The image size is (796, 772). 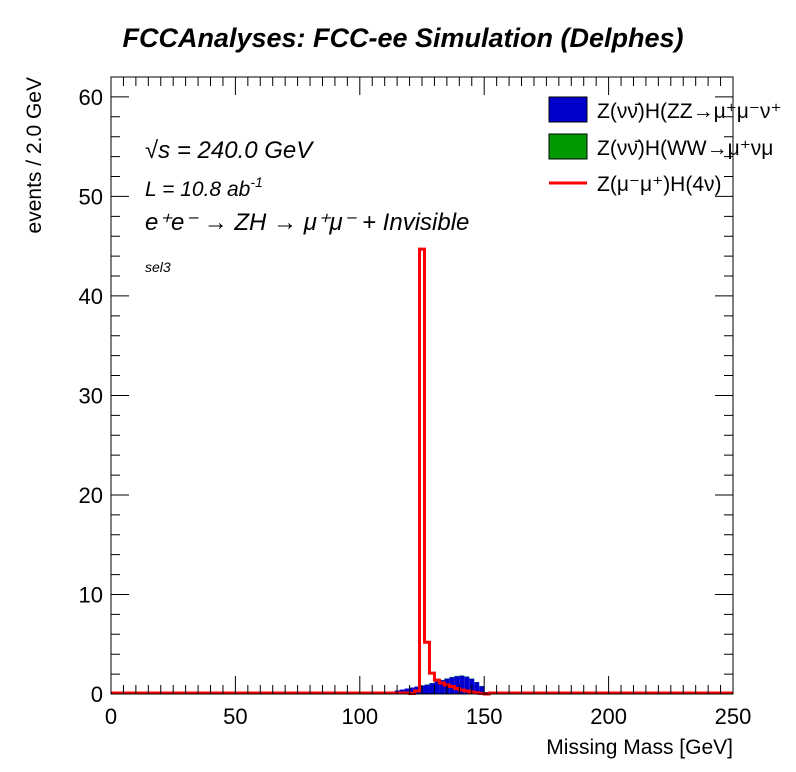 What do you see at coordinates (158, 267) in the screenshot?
I see `annotation-selection: sel3` at bounding box center [158, 267].